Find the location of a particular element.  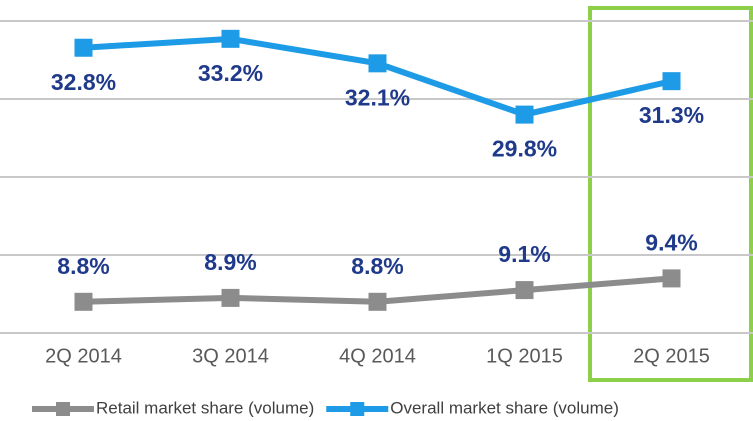

data-label: 32.8% is located at coordinates (83, 82).